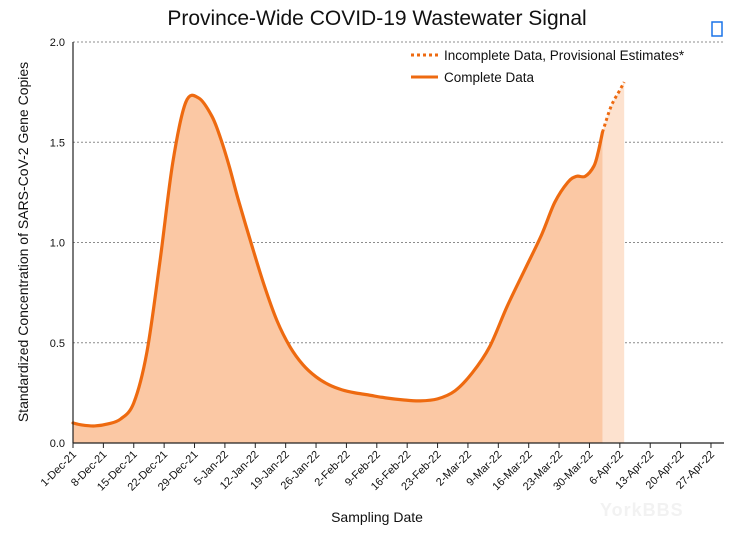  Describe the element at coordinates (642, 510) in the screenshot. I see `watermark: YorkBBS` at that location.